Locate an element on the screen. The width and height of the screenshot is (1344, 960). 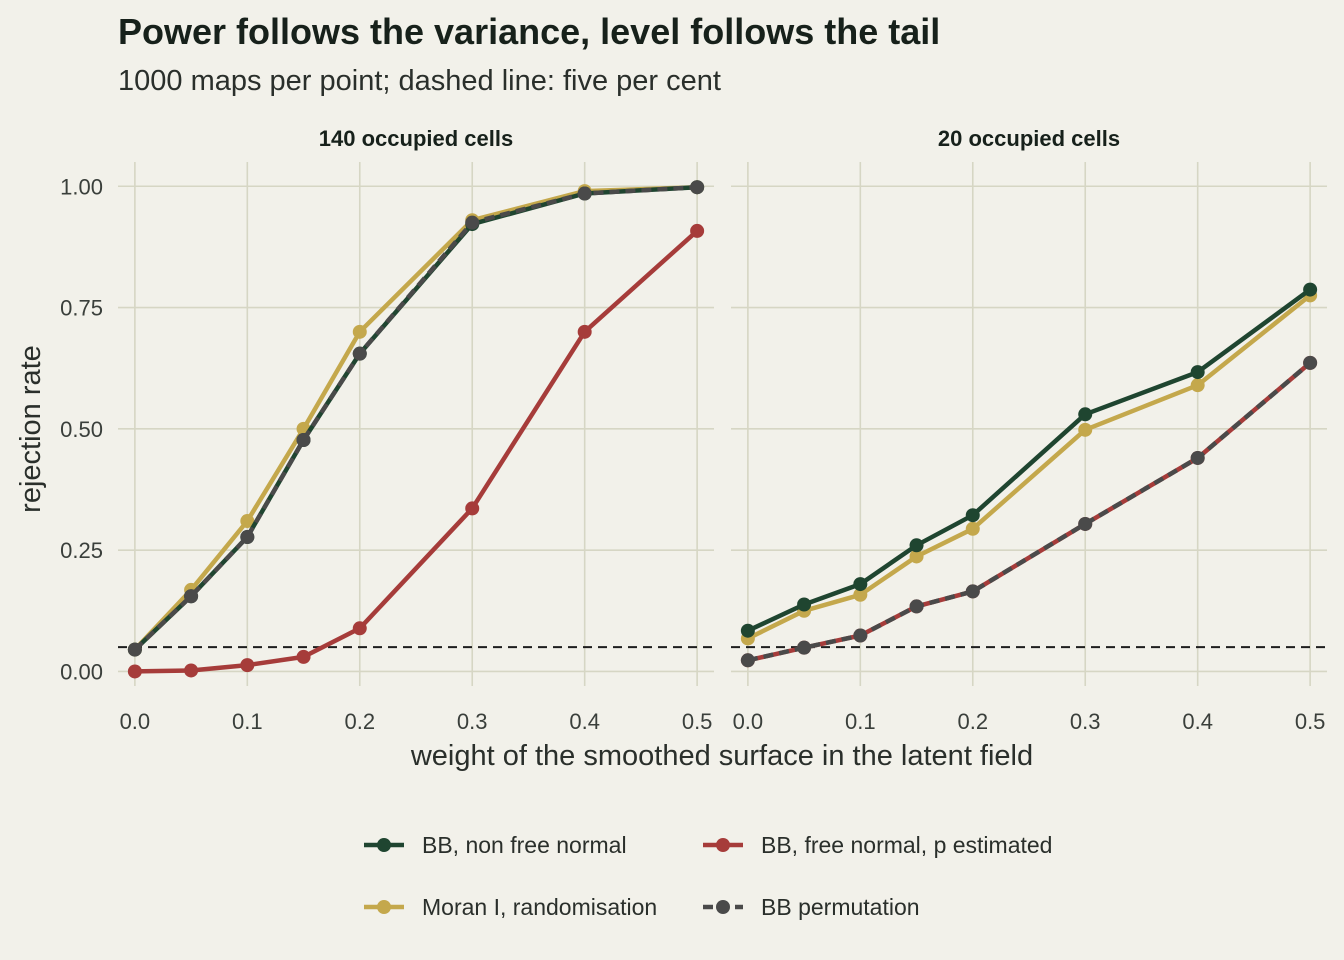
y-tick-label: 0.50 is located at coordinates (81, 429).